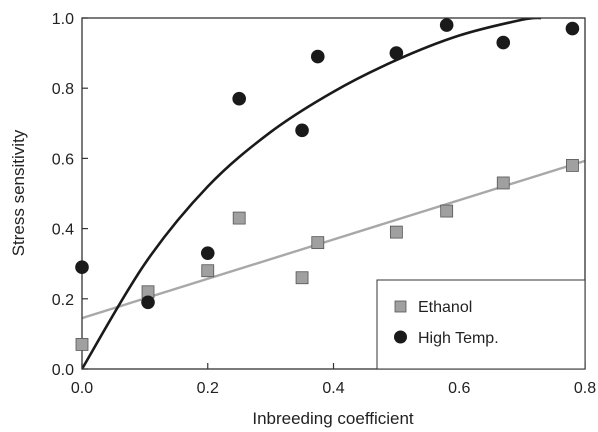 Image resolution: width=598 pixels, height=432 pixels. Describe the element at coordinates (63, 89) in the screenshot. I see `y-tick-label: 0.8` at that location.